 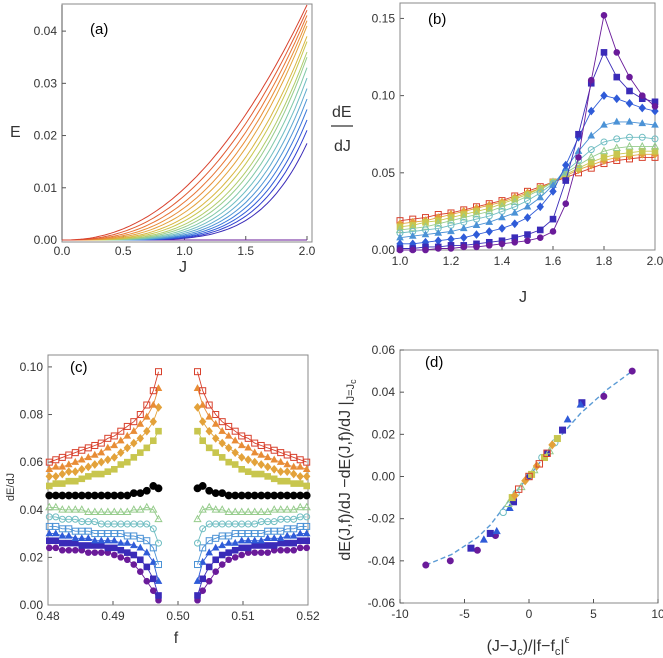 What do you see at coordinates (464, 614) in the screenshot?
I see `x-tick-label: -5` at bounding box center [464, 614].